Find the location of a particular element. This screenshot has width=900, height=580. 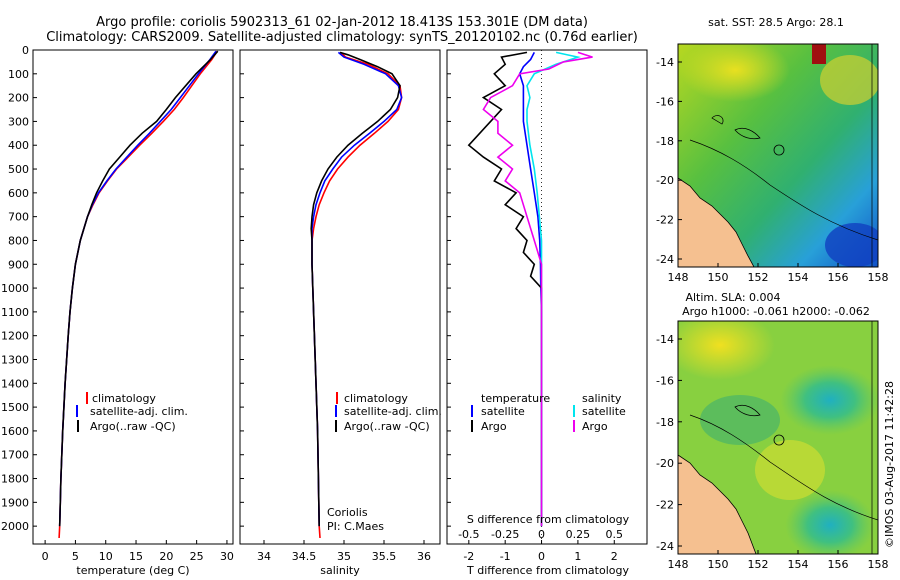

depth-tick-label: 1500 is located at coordinates (15, 407).